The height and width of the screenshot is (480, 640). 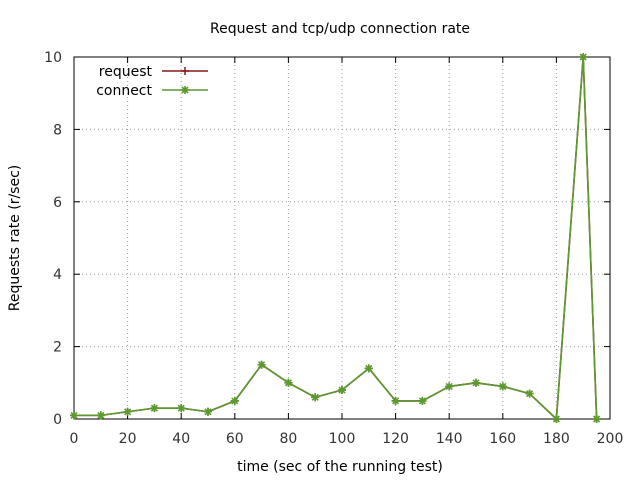 I want to click on x-axis-label: time (sec of the running test), so click(x=340, y=467).